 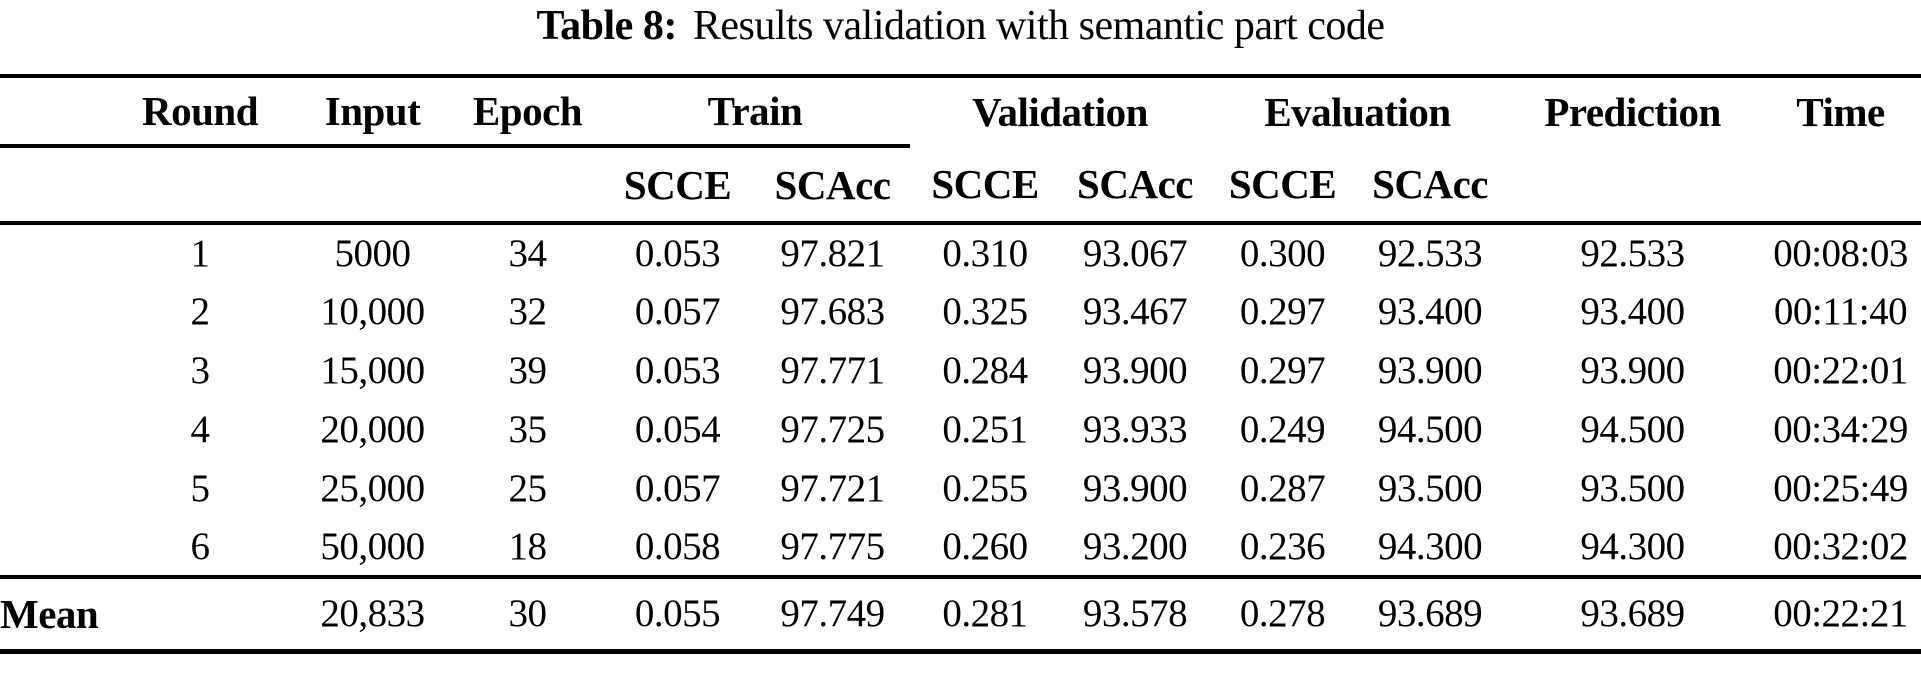 What do you see at coordinates (832, 311) in the screenshot?
I see `train-scacc-cell: 97.683` at bounding box center [832, 311].